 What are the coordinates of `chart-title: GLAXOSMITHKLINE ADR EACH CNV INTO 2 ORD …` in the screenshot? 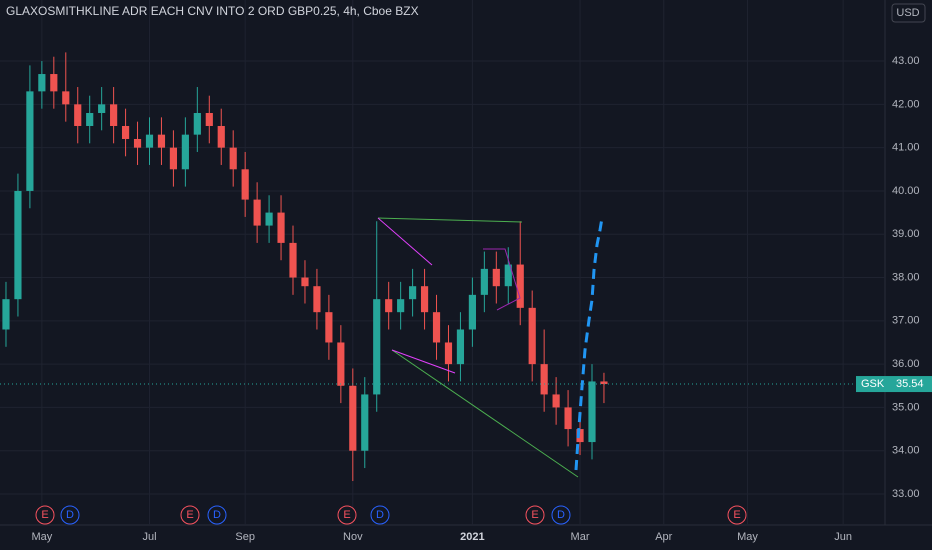 It's located at (212, 11).